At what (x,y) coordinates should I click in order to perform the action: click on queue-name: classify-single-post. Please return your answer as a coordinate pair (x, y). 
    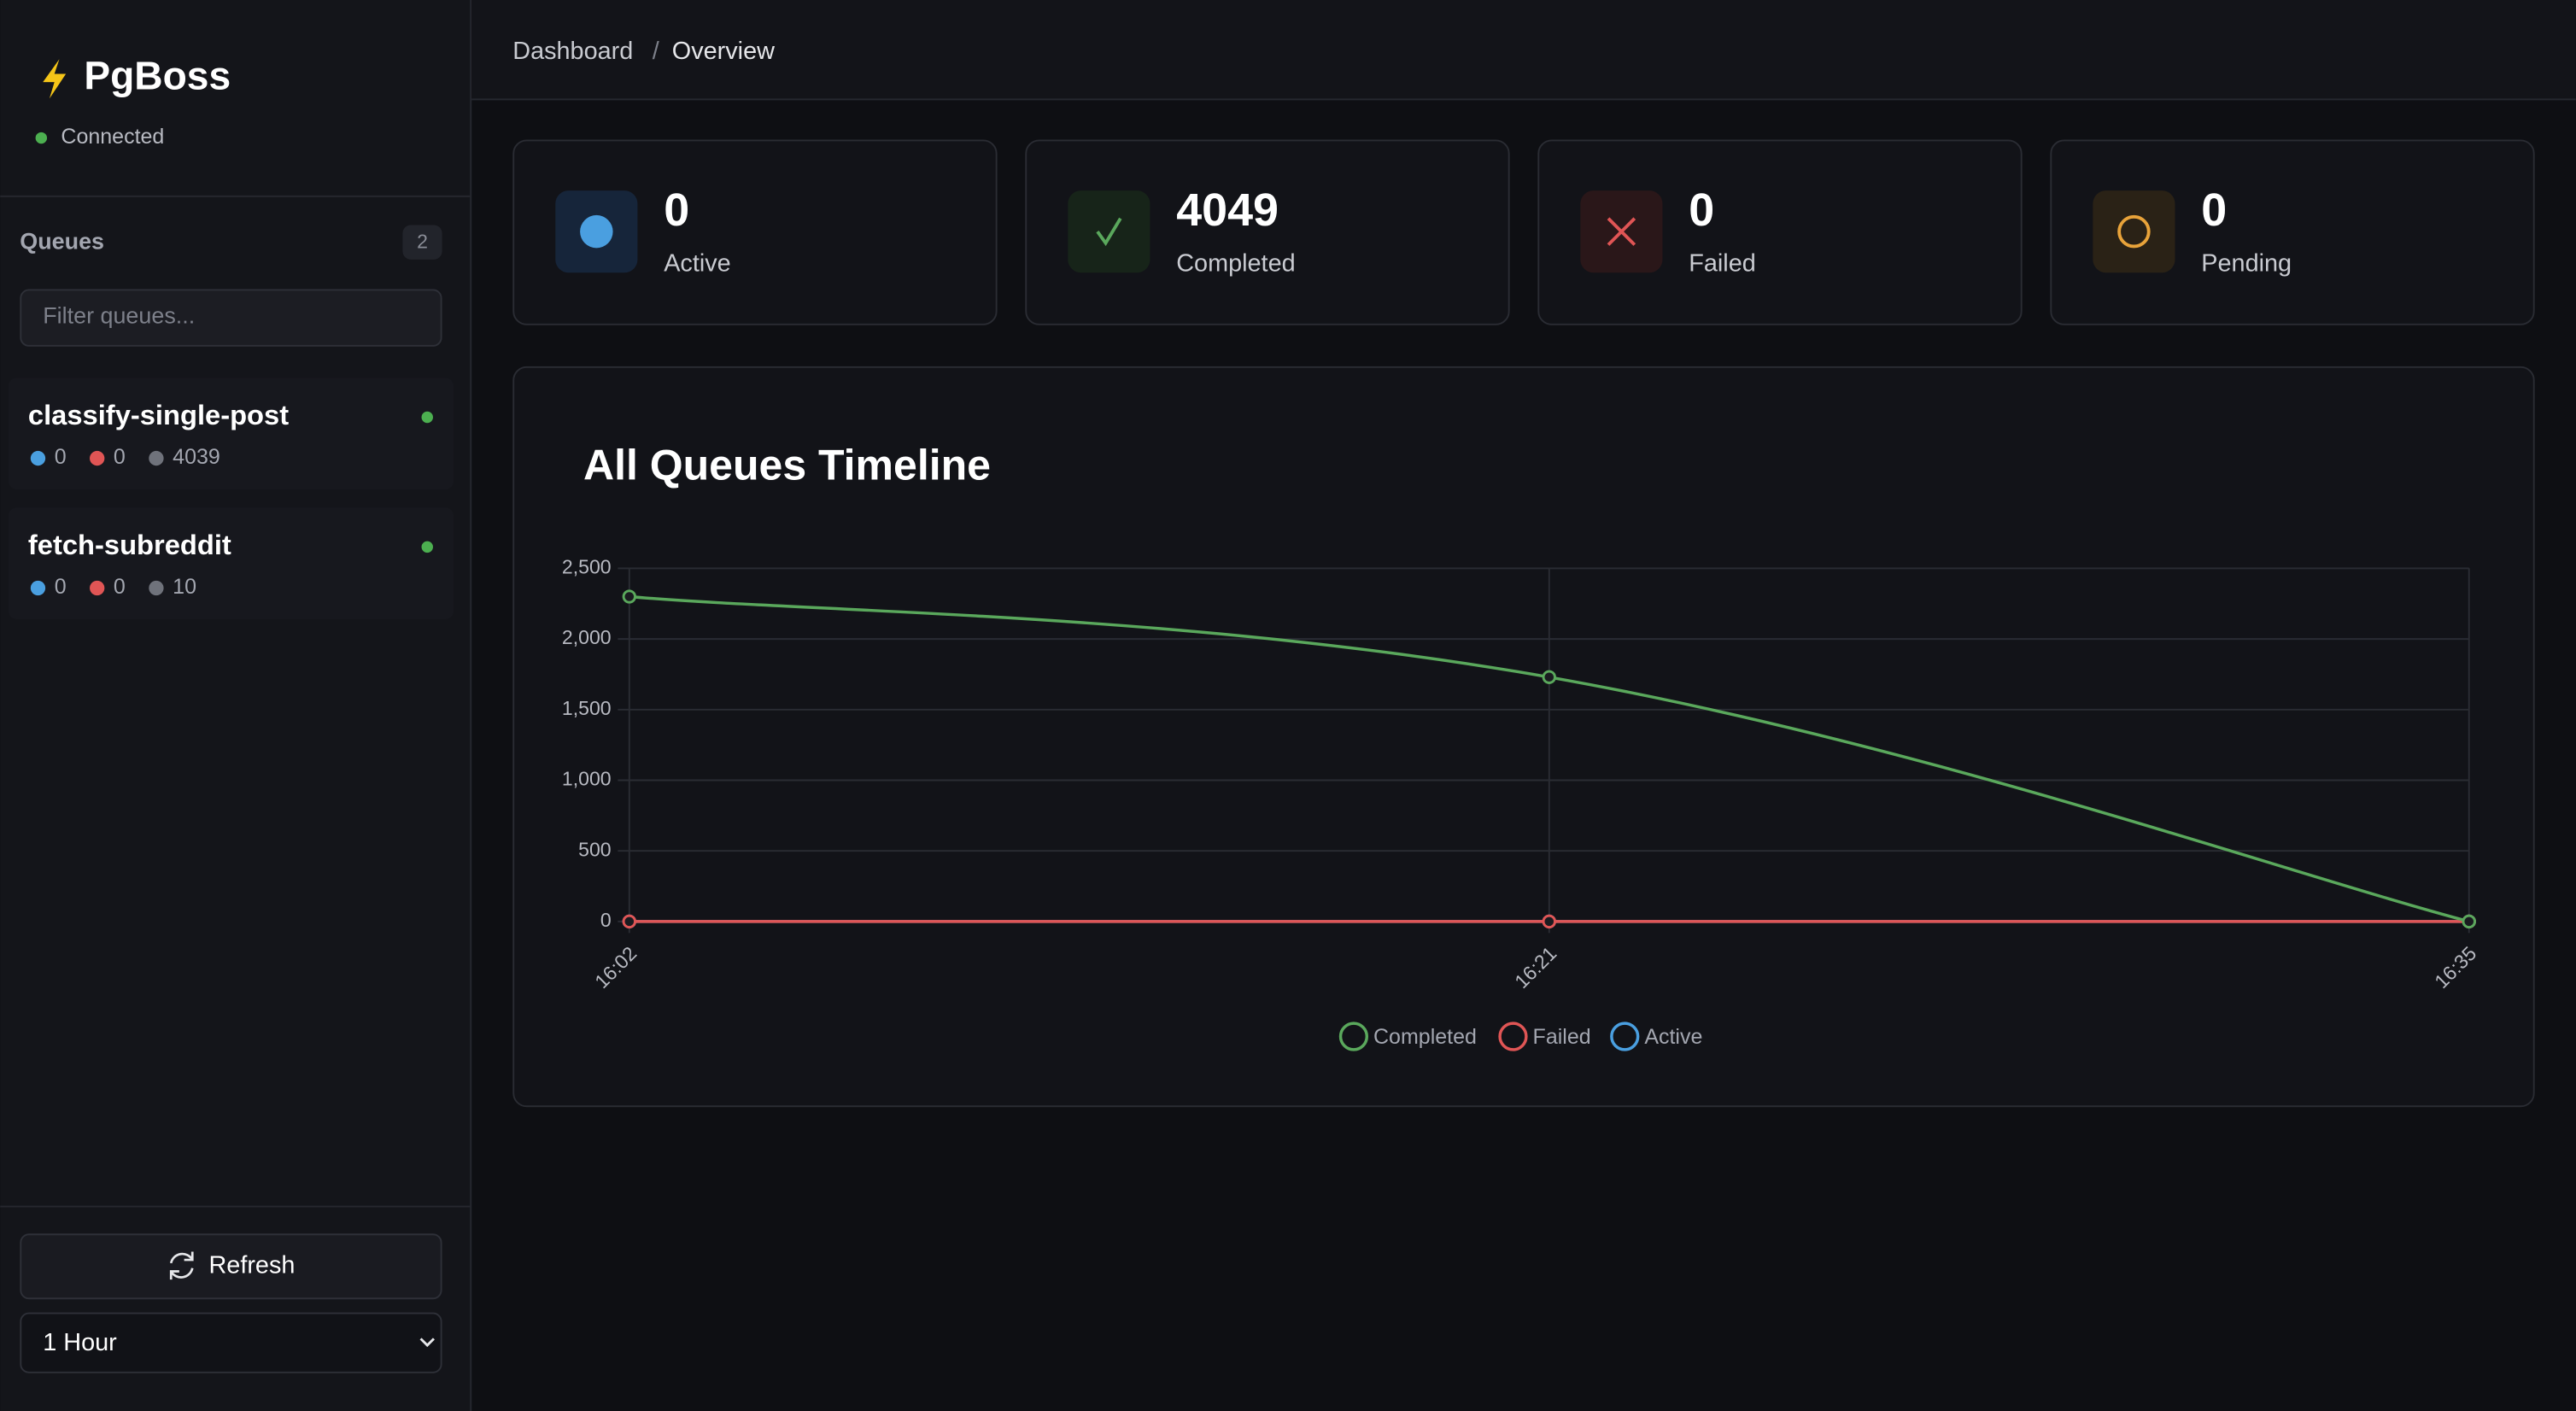
    Looking at the image, I should click on (158, 414).